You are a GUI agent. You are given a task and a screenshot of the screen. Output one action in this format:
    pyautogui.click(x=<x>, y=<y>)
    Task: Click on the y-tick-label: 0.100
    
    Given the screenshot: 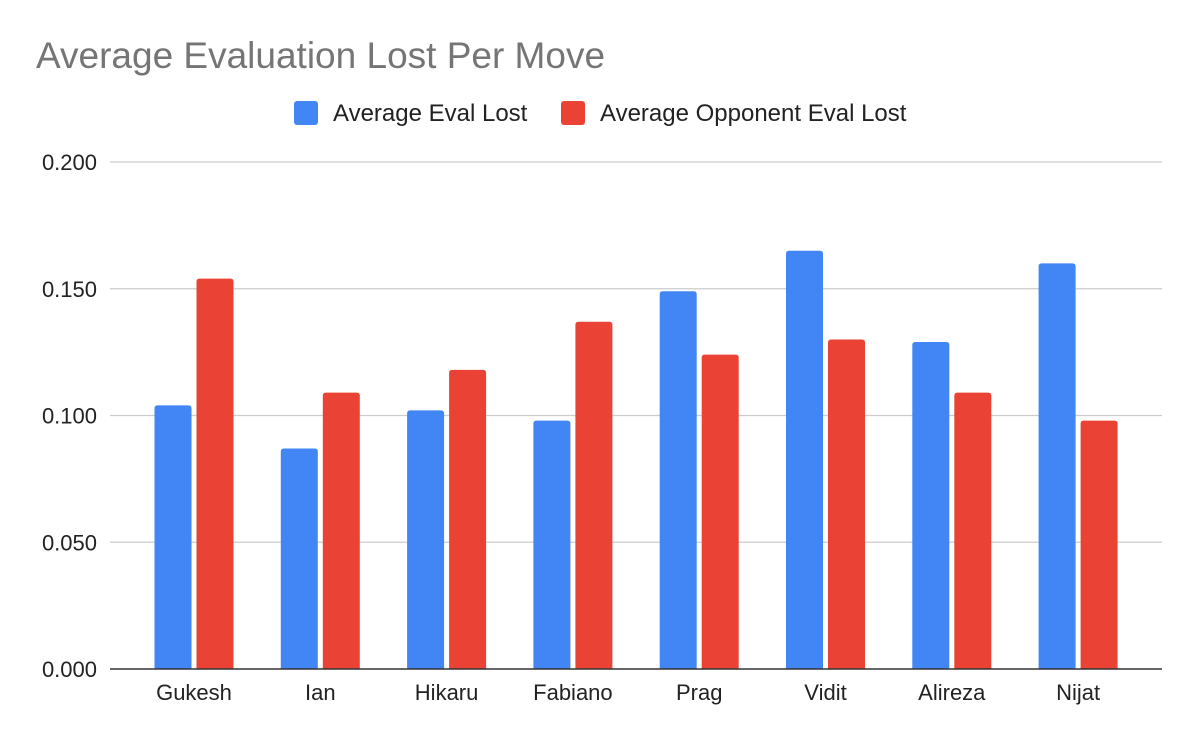 What is the action you would take?
    pyautogui.click(x=69, y=416)
    